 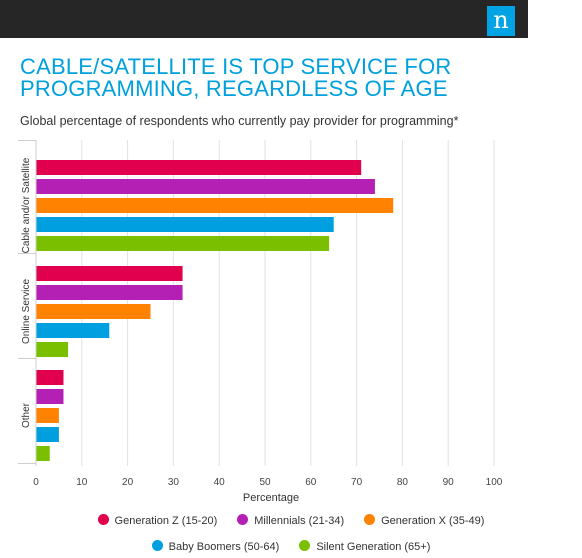 What do you see at coordinates (501, 21) in the screenshot?
I see `nielsen-logo: n` at bounding box center [501, 21].